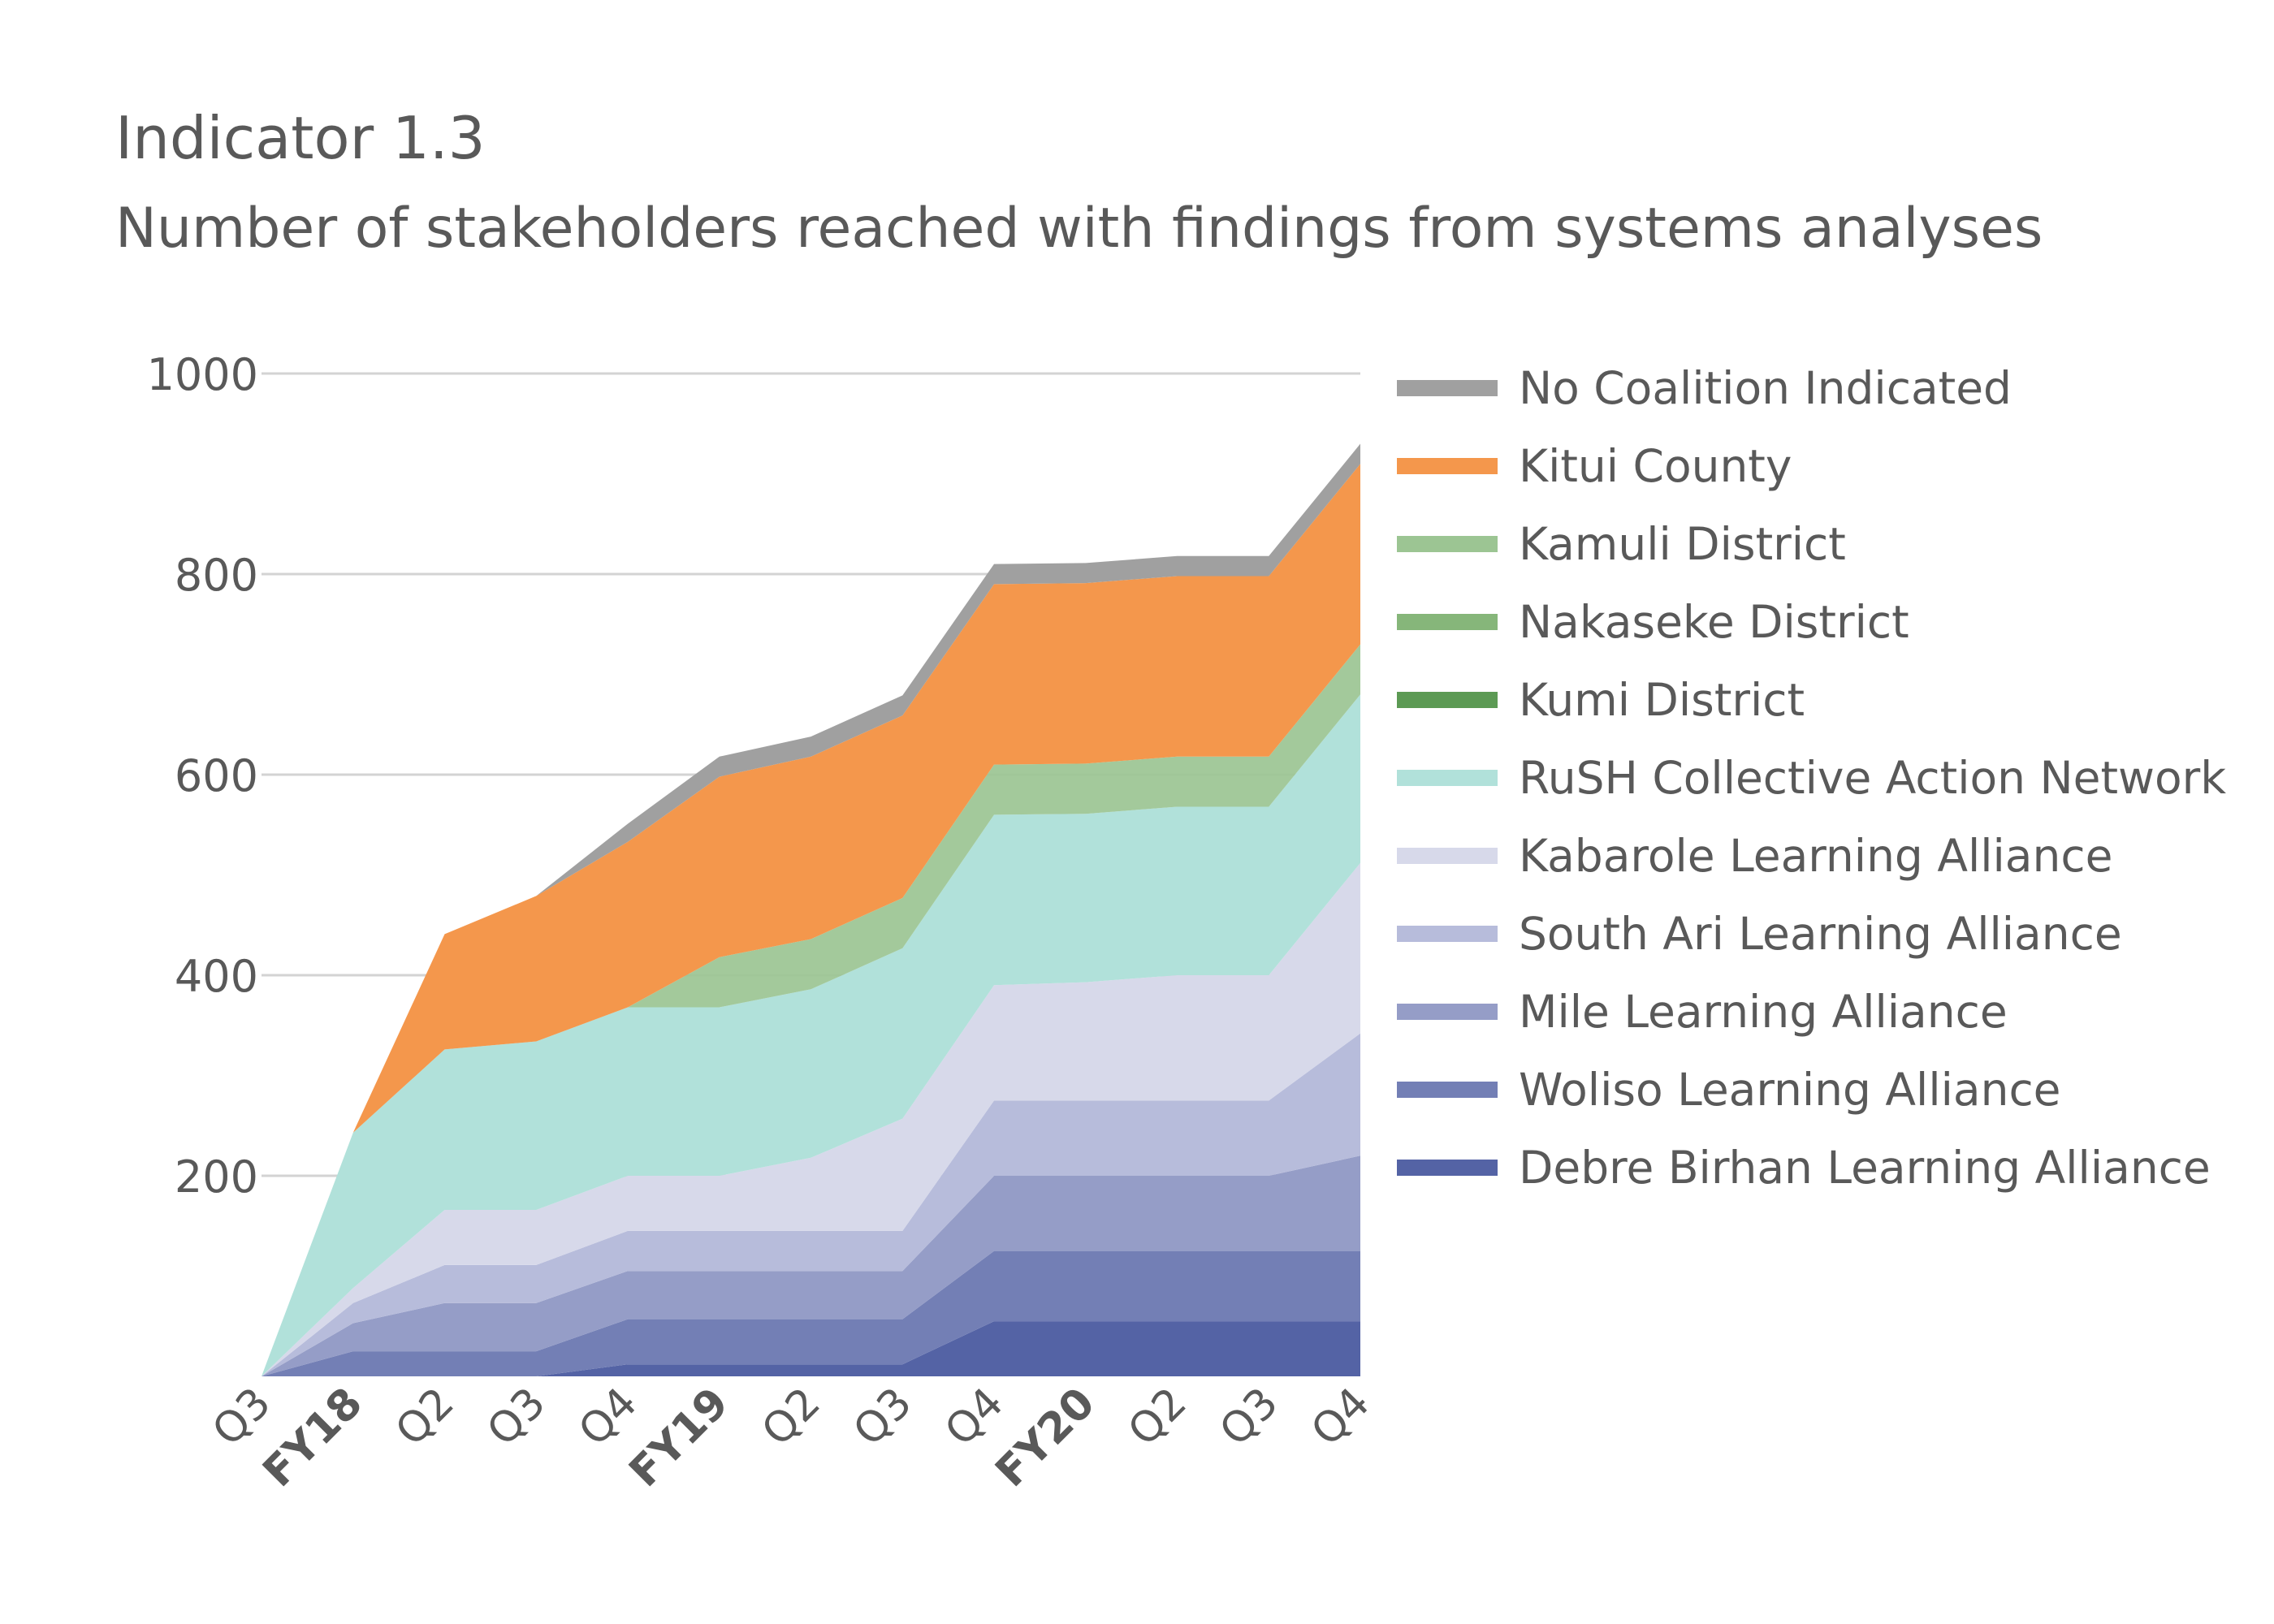 The image size is (2274, 1624). I want to click on y-tick-label: 800, so click(216, 576).